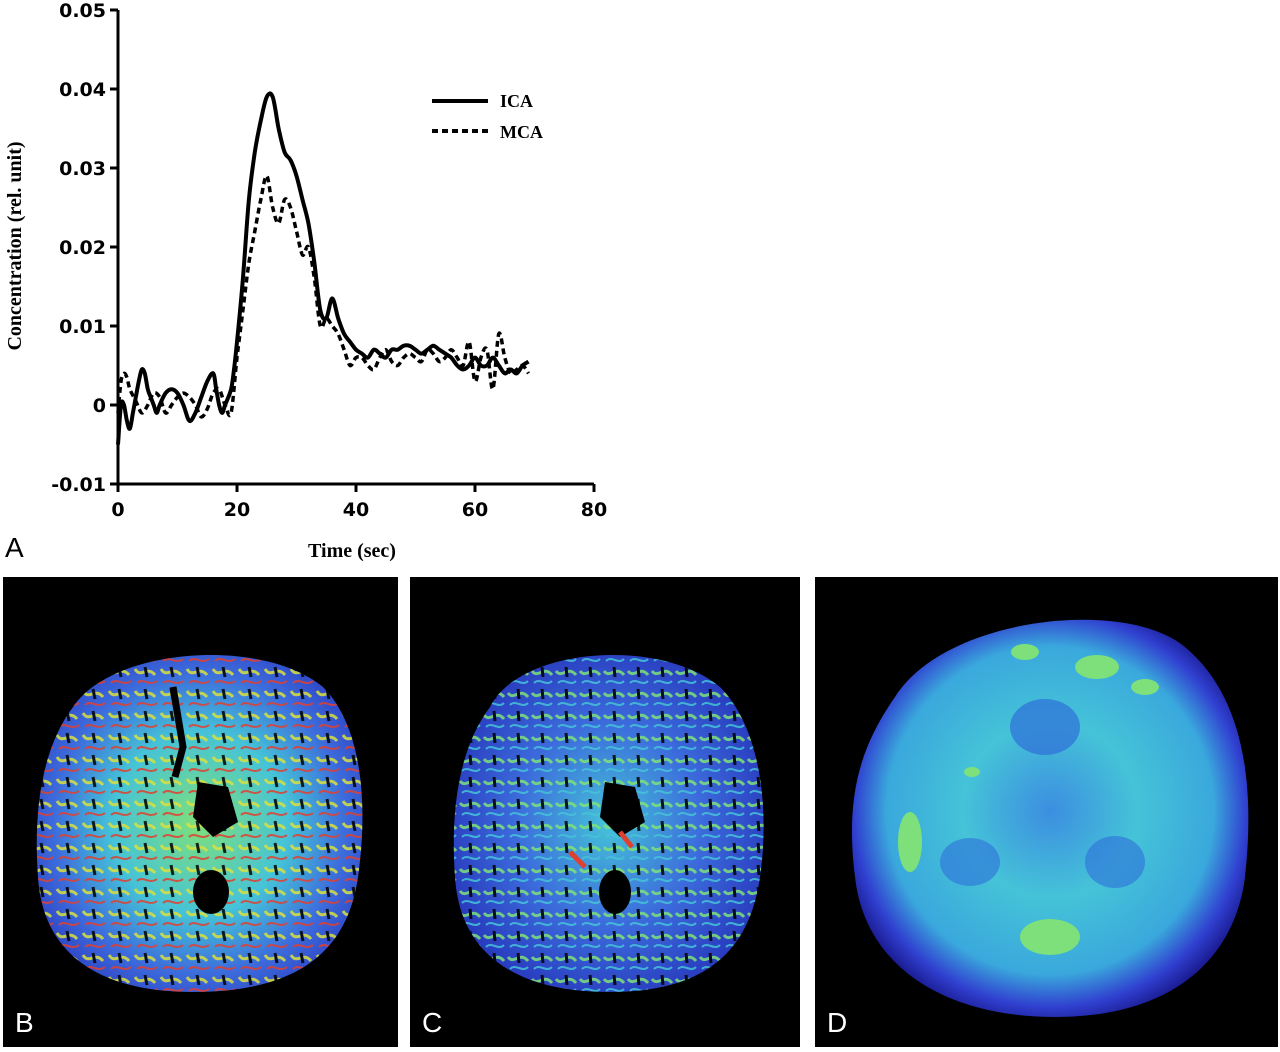 This screenshot has height=1052, width=1280. Describe the element at coordinates (82, 327) in the screenshot. I see `y-tick-label: 0.01` at that location.